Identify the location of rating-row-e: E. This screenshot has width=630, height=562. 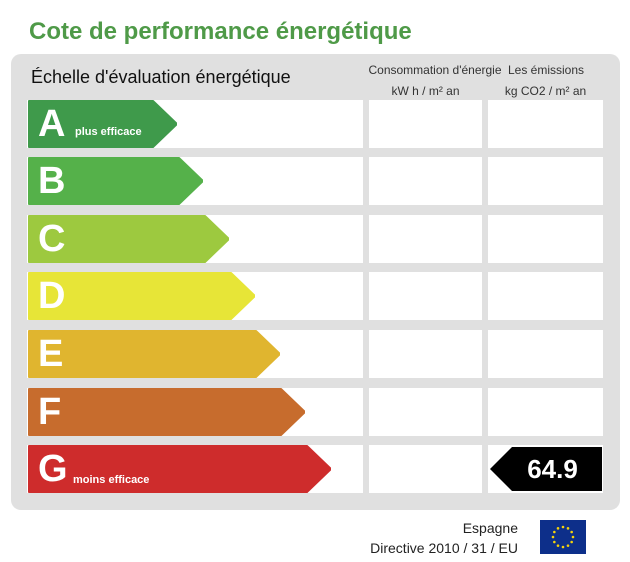
(315, 354).